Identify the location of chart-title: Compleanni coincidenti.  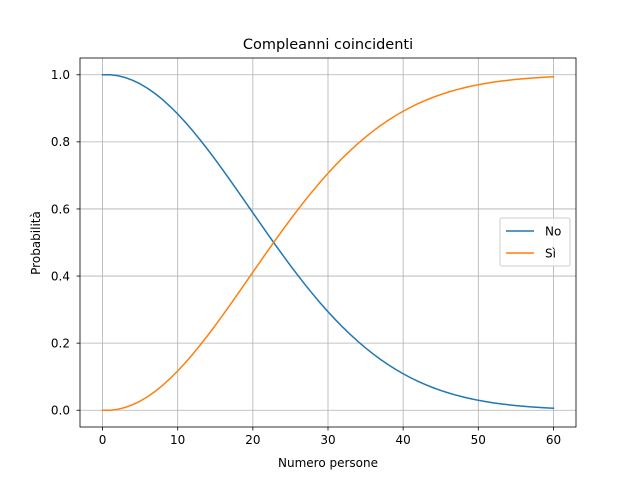
(328, 45).